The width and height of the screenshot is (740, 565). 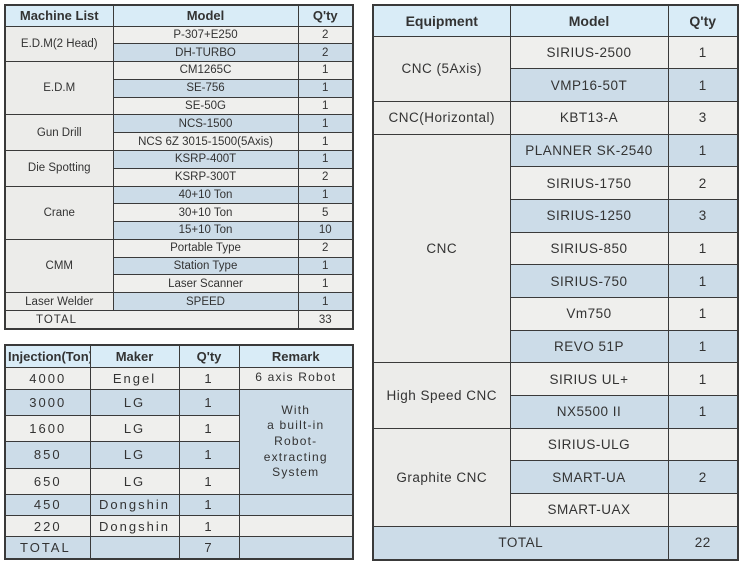 I want to click on table-row: 15+10 Ton 10, so click(x=179, y=230).